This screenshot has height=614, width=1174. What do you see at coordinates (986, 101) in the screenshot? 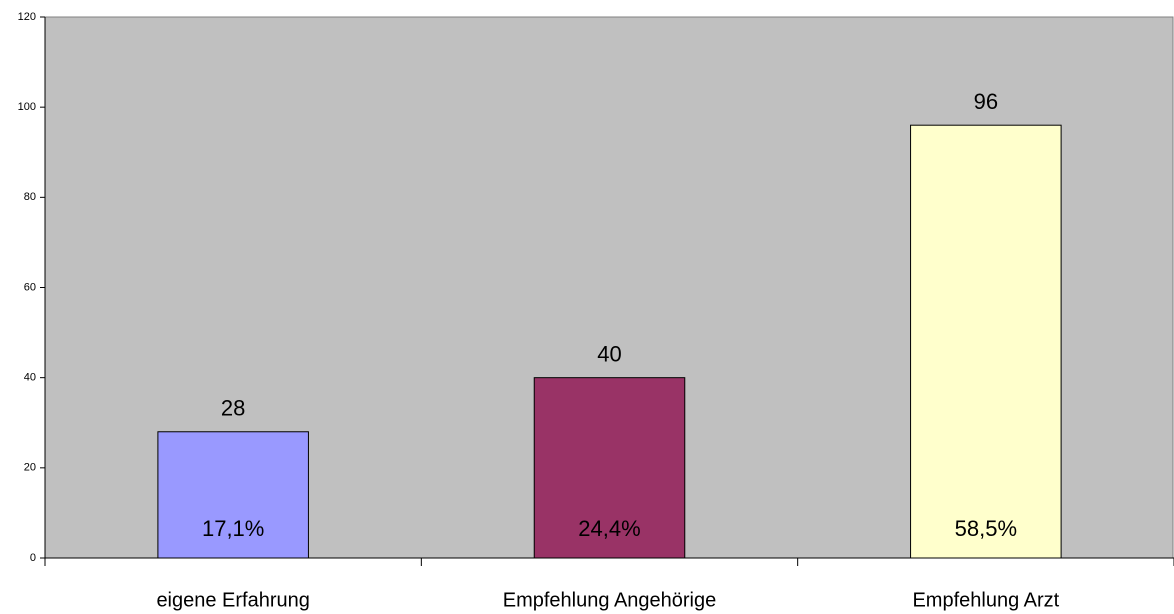
I see `value-label: 96` at bounding box center [986, 101].